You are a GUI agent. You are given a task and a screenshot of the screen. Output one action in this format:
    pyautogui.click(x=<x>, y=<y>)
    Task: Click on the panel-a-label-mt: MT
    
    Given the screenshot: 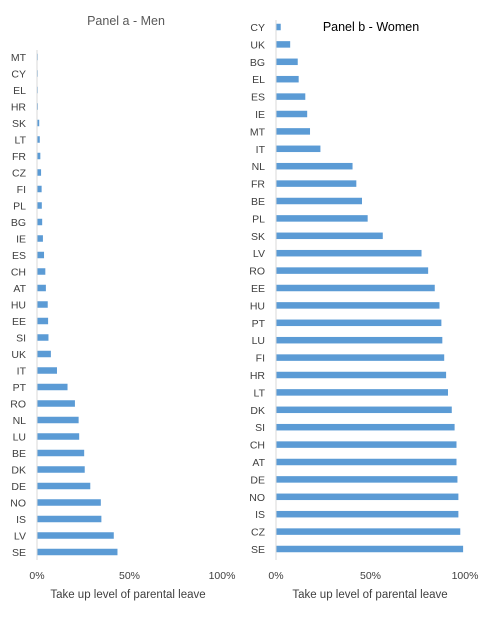 What is the action you would take?
    pyautogui.click(x=19, y=58)
    